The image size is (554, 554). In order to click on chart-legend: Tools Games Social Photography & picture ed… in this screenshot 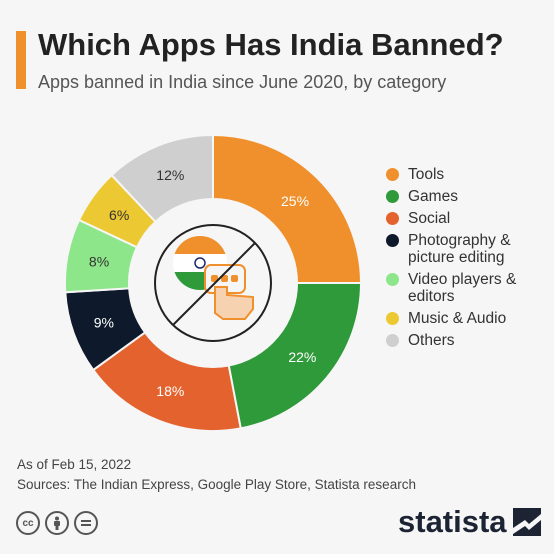, I will do `click(466, 260)`.